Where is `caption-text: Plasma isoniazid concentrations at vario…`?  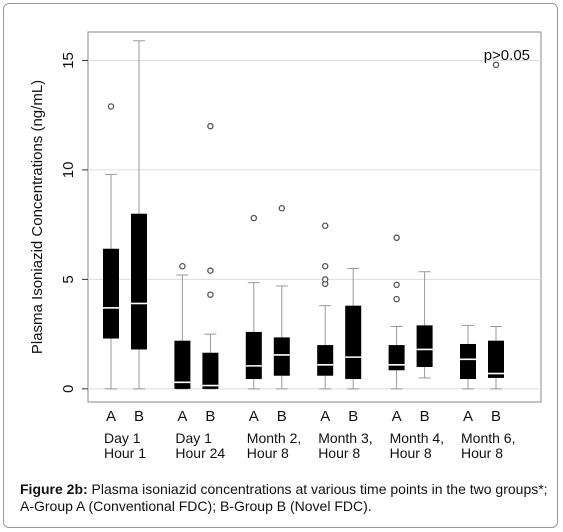 caption-text: Plasma isoniazid concentrations at vario… is located at coordinates (284, 497).